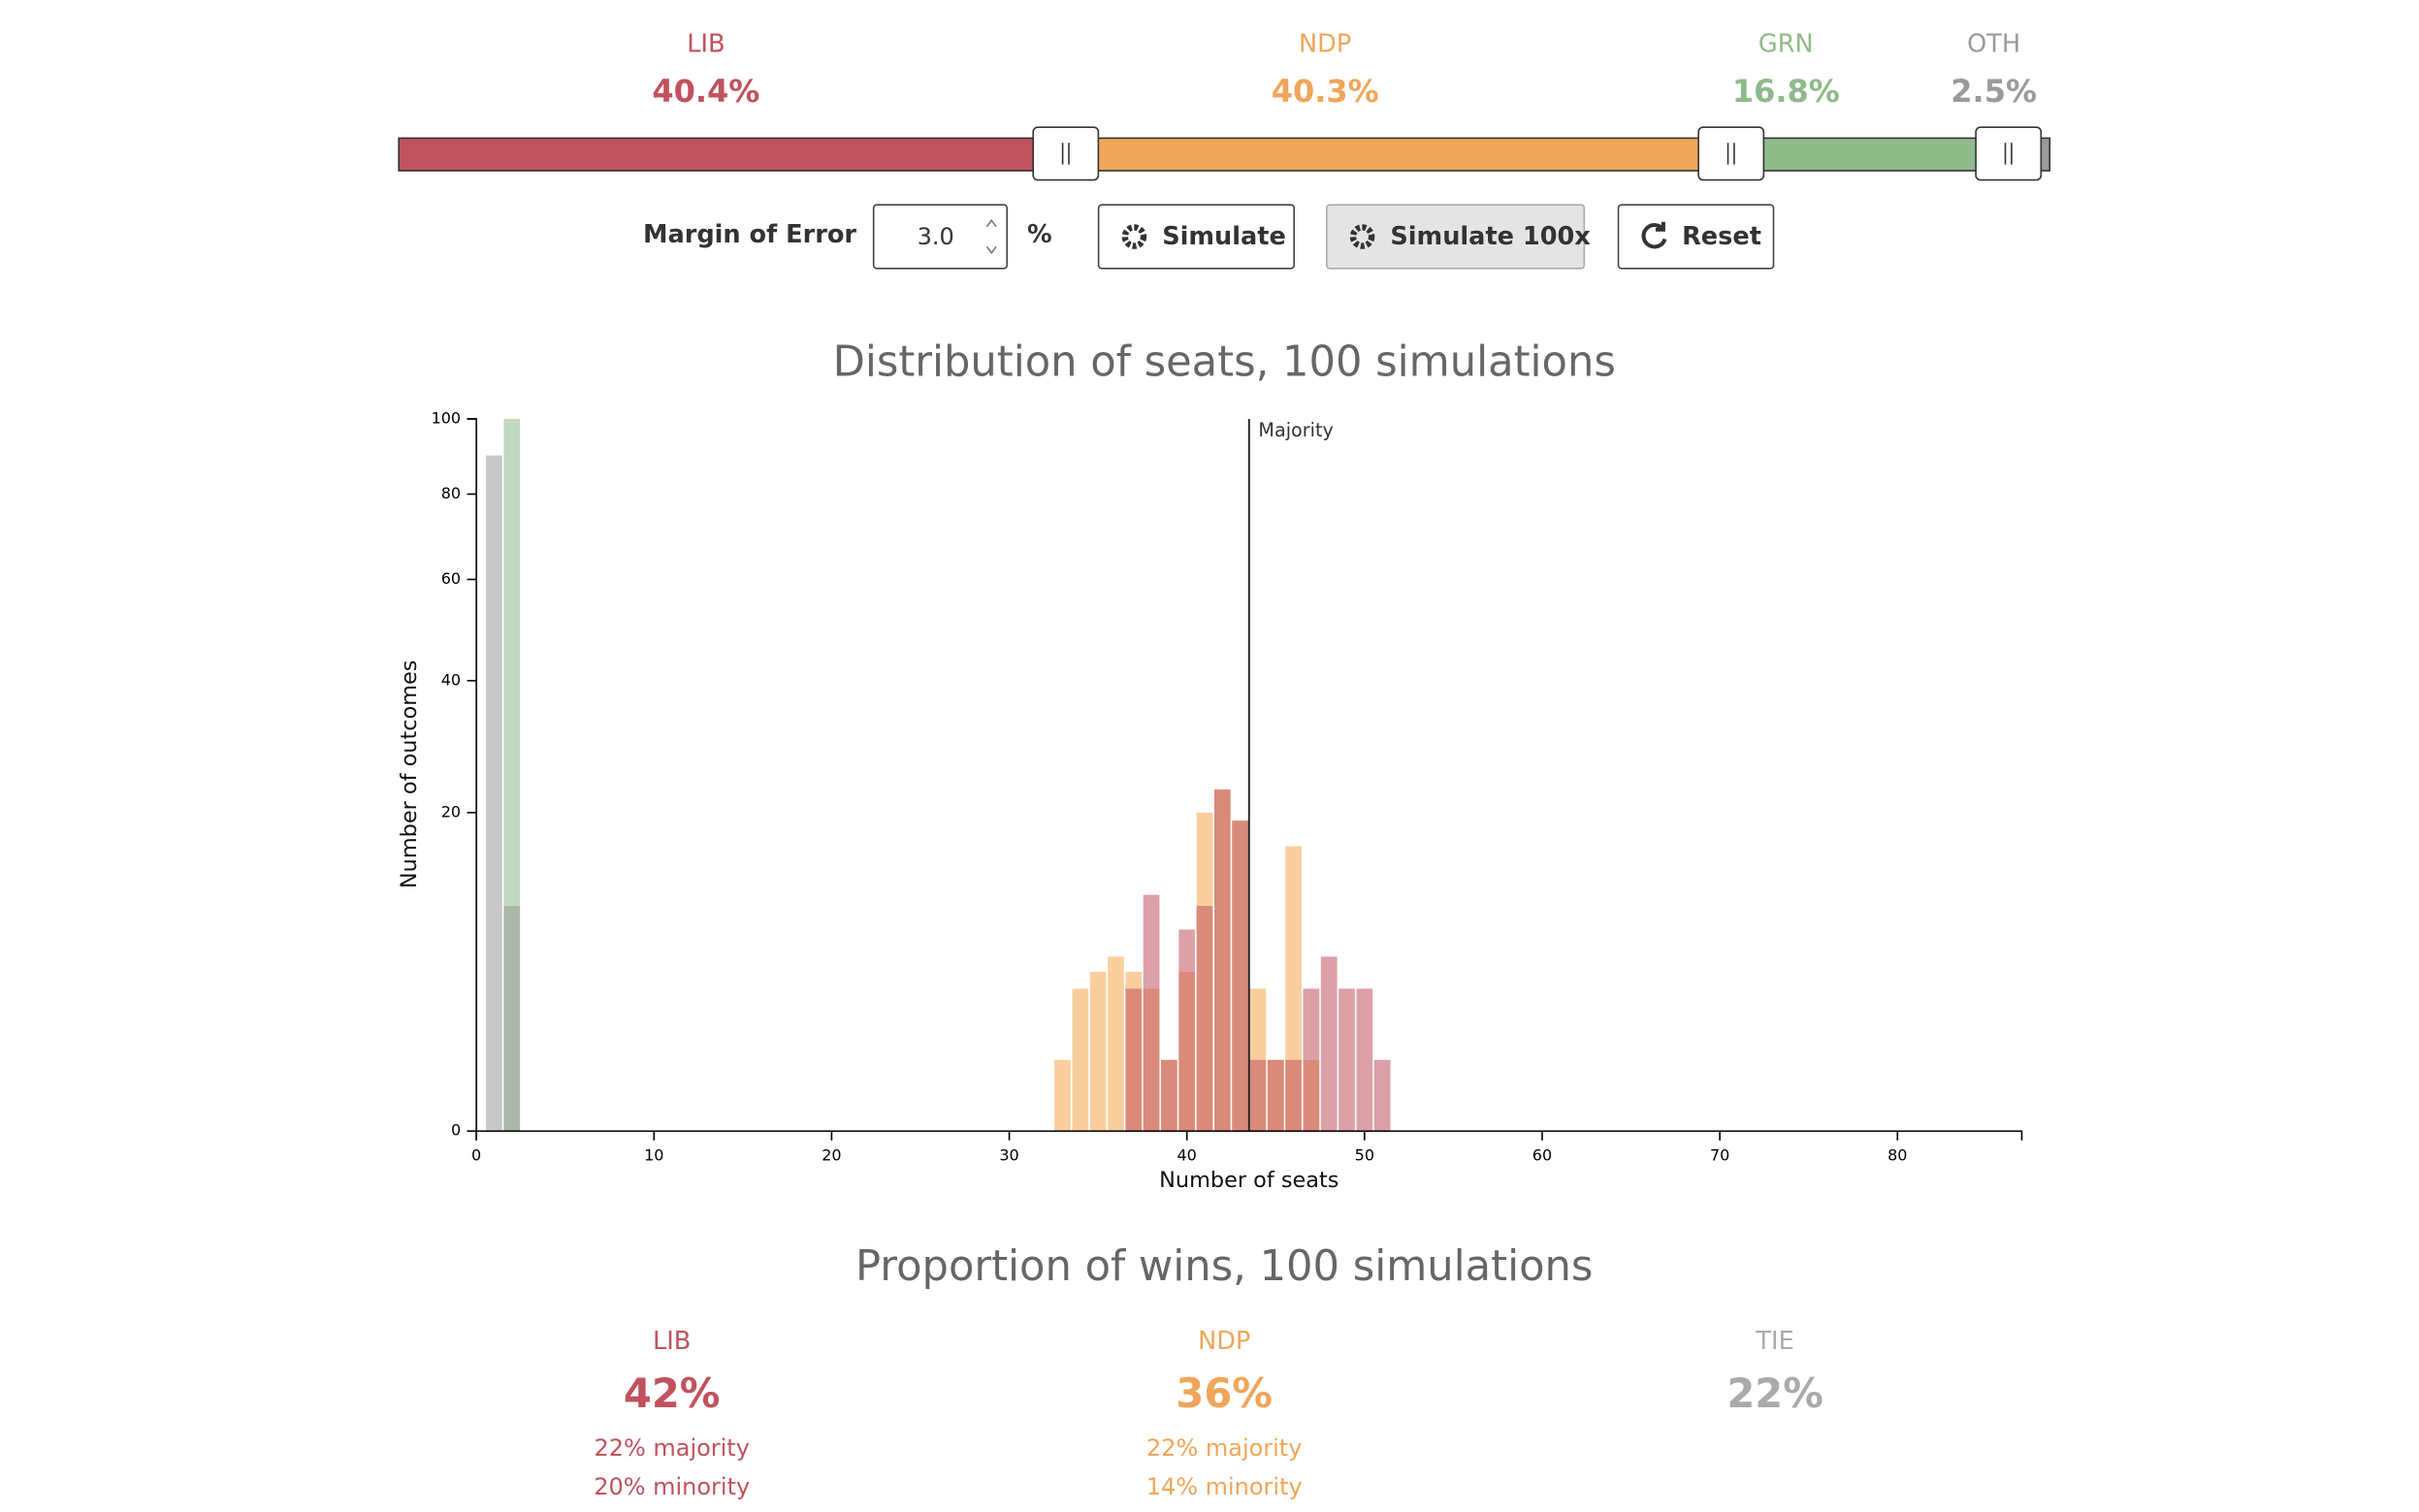 The image size is (2419, 1512). What do you see at coordinates (1224, 1486) in the screenshot?
I see `win-minority: 14% minority` at bounding box center [1224, 1486].